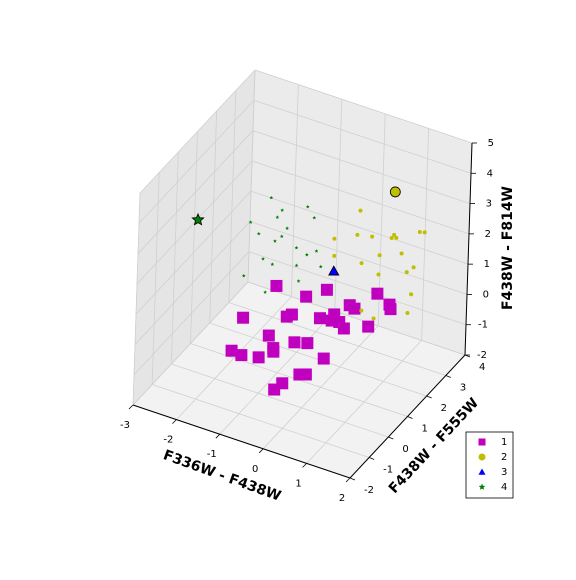 This screenshot has height=580, width=576. Describe the element at coordinates (168, 440) in the screenshot. I see `x-tick-label: -2` at that location.